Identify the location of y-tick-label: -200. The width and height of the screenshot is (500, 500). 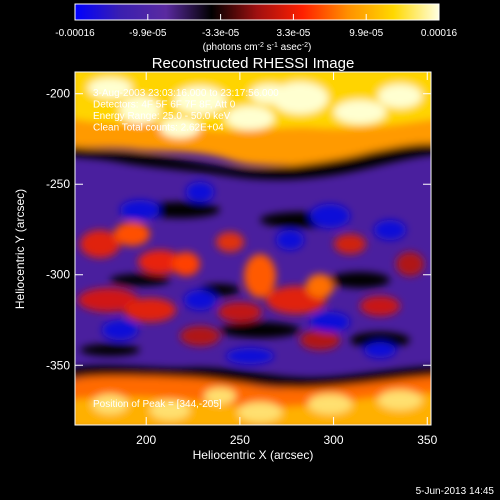
(58, 94).